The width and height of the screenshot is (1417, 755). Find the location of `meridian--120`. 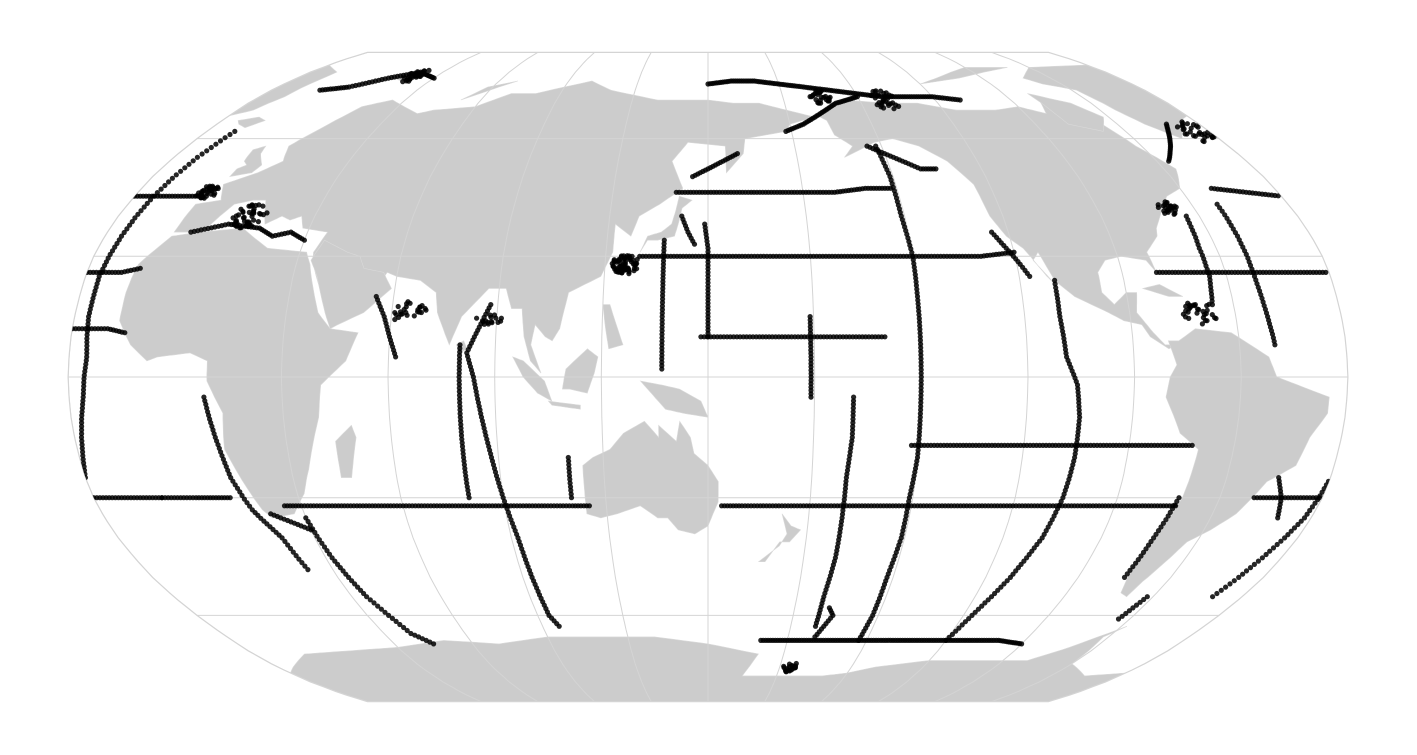

meridian--120 is located at coordinates (953, 377).